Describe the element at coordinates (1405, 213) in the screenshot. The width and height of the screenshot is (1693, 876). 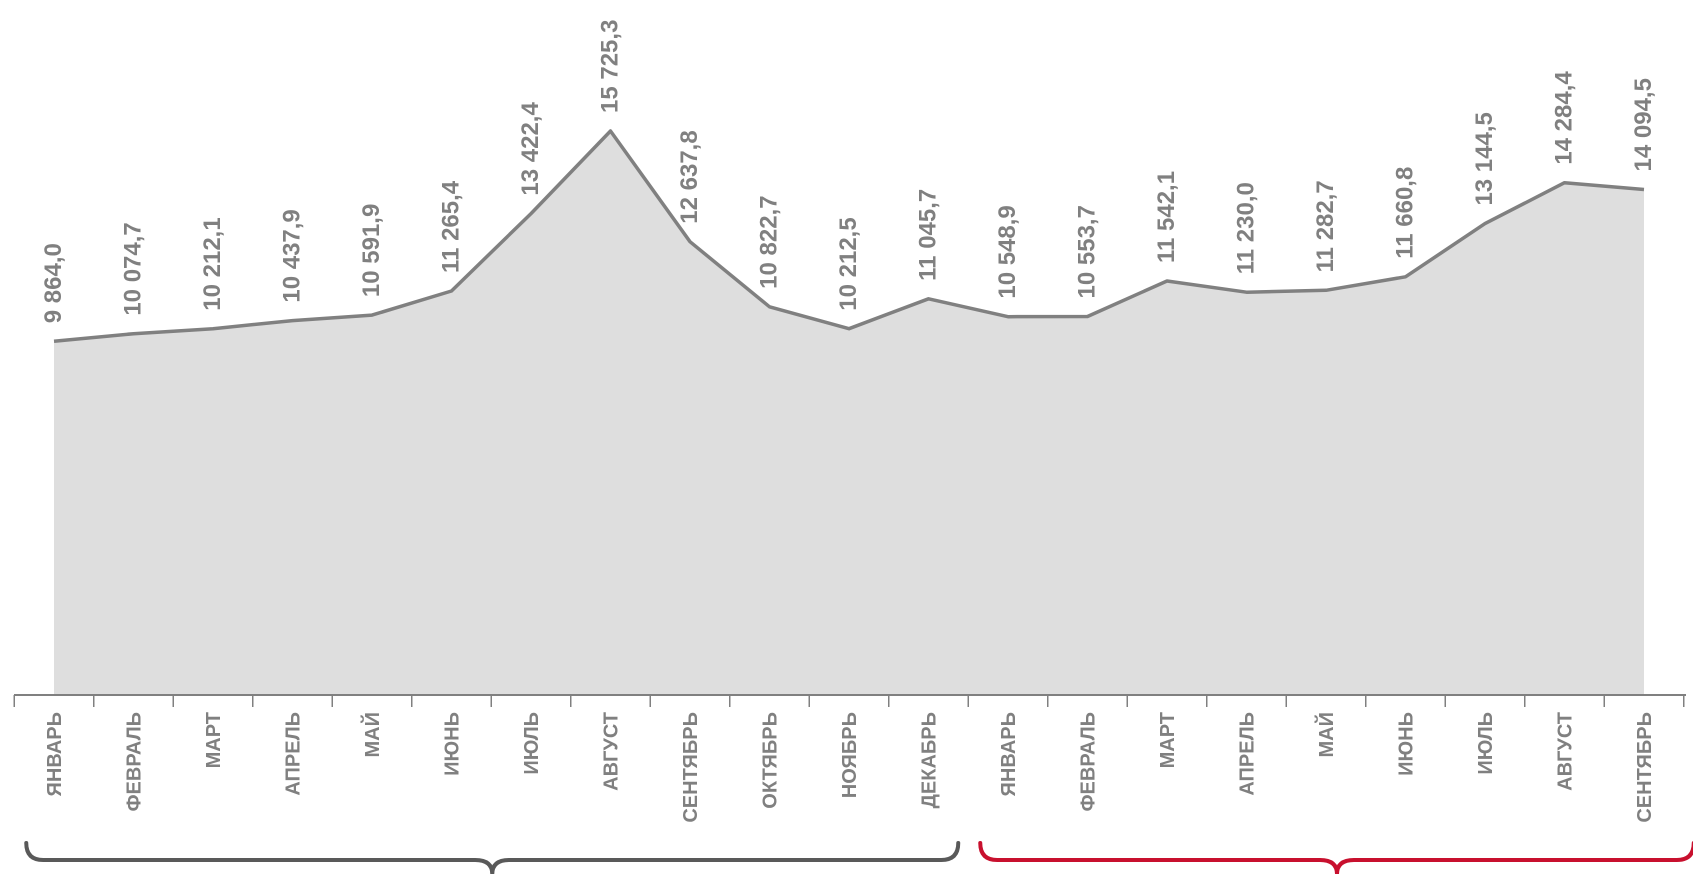
I see `data-label: 11 660,8` at that location.